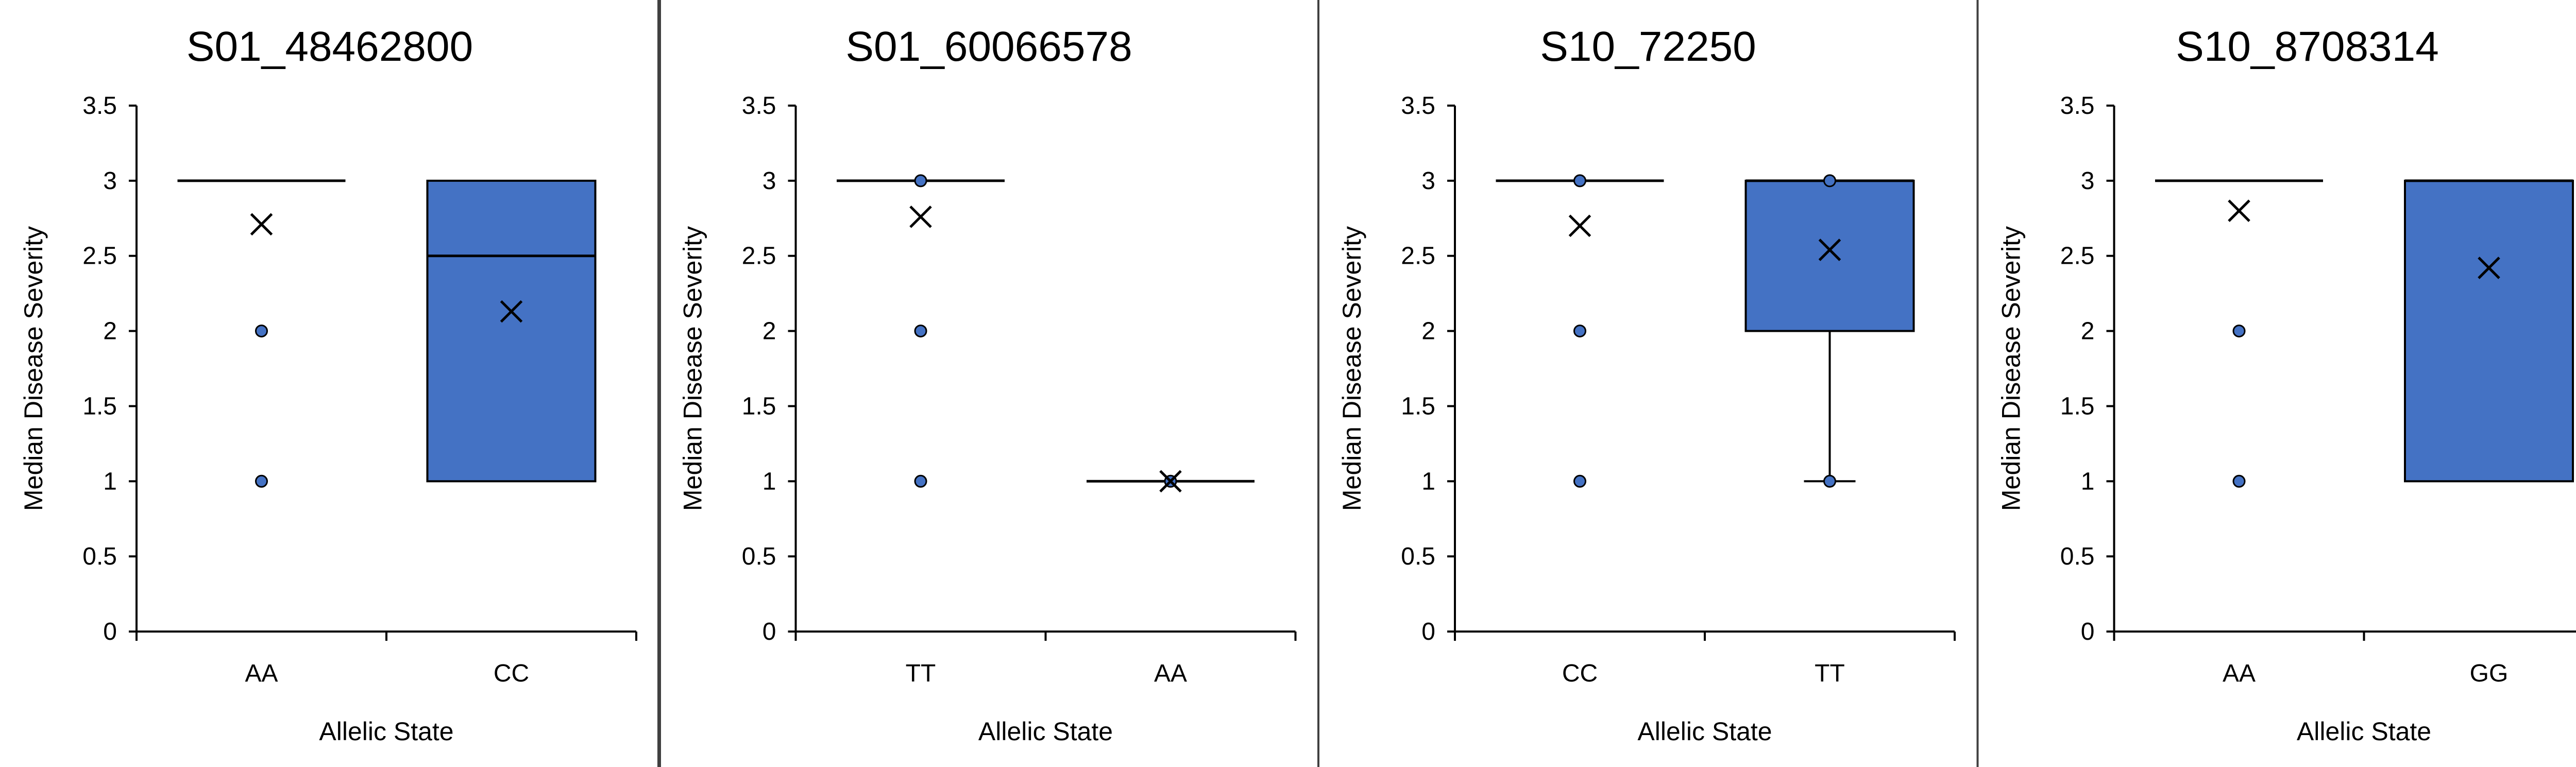  Describe the element at coordinates (988, 46) in the screenshot. I see `chart-title: S01_60066578` at that location.